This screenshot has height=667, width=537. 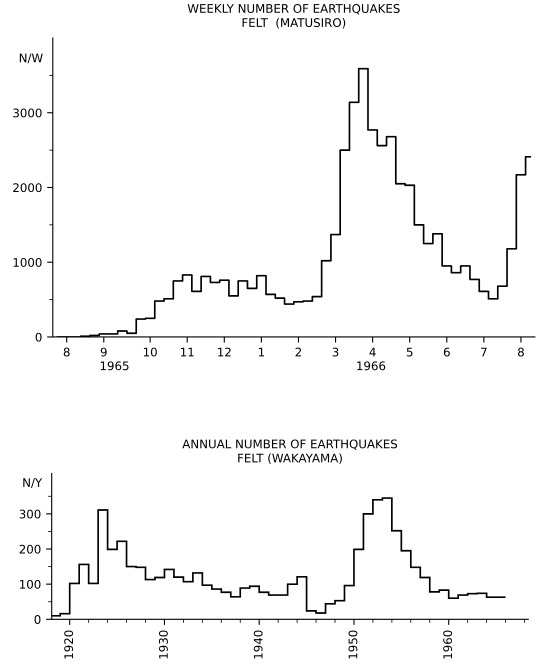 What do you see at coordinates (484, 352) in the screenshot?
I see `x-tick-label: 7` at bounding box center [484, 352].